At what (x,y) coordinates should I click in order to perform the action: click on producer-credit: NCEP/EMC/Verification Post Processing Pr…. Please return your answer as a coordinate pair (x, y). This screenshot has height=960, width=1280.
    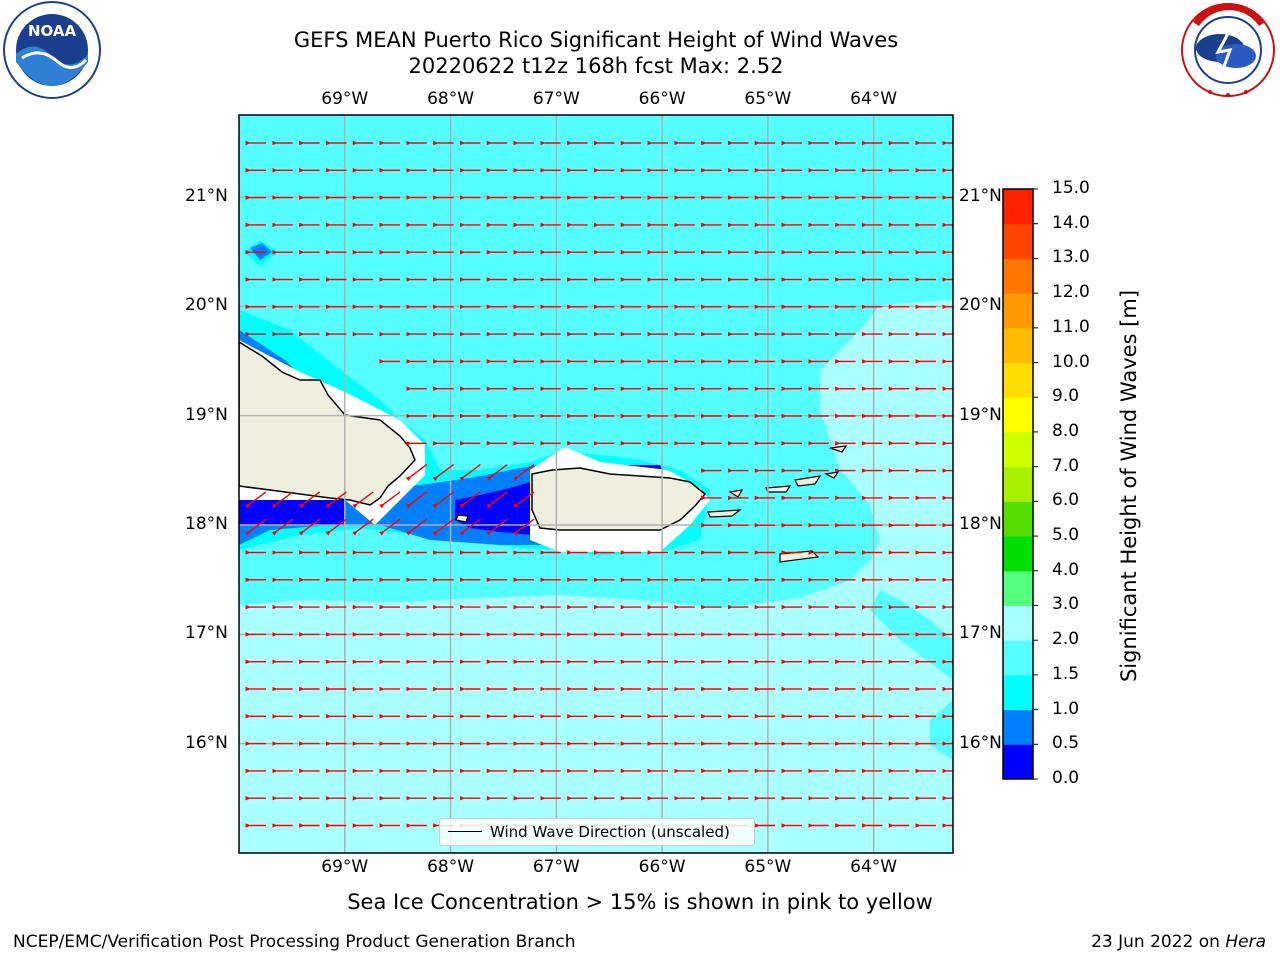
    Looking at the image, I should click on (294, 942).